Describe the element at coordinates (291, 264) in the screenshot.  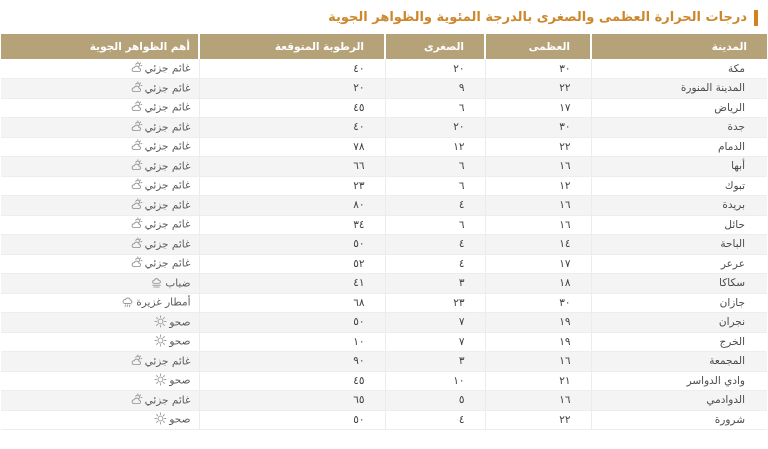
I see `humidity-cell: ٥٢` at that location.